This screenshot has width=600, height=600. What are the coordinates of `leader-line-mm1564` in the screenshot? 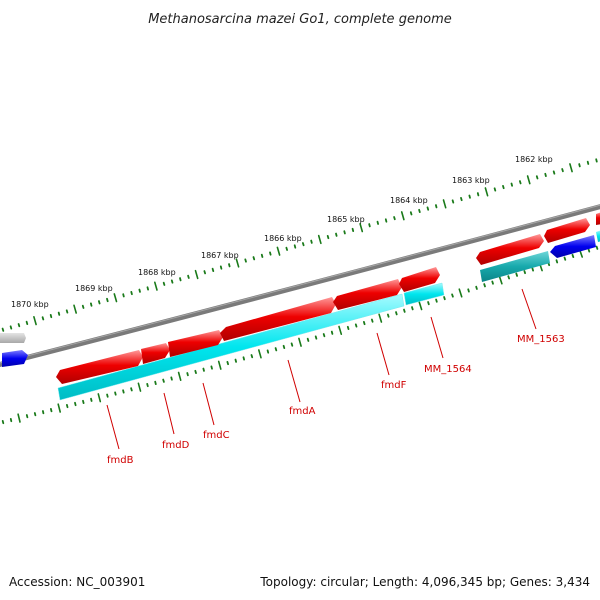 It's located at (437, 337).